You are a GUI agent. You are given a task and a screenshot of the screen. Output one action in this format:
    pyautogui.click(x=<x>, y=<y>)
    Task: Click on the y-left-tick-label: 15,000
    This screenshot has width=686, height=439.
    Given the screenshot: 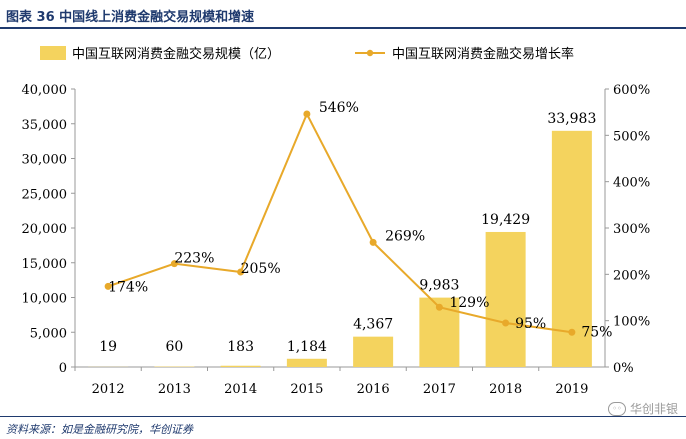 What is the action you would take?
    pyautogui.click(x=45, y=264)
    